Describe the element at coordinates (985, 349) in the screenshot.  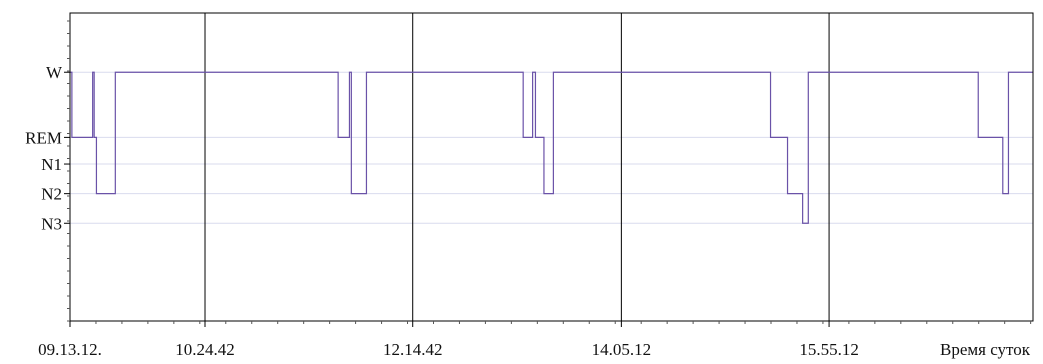
I see `x-axis-title: Время суток` at that location.